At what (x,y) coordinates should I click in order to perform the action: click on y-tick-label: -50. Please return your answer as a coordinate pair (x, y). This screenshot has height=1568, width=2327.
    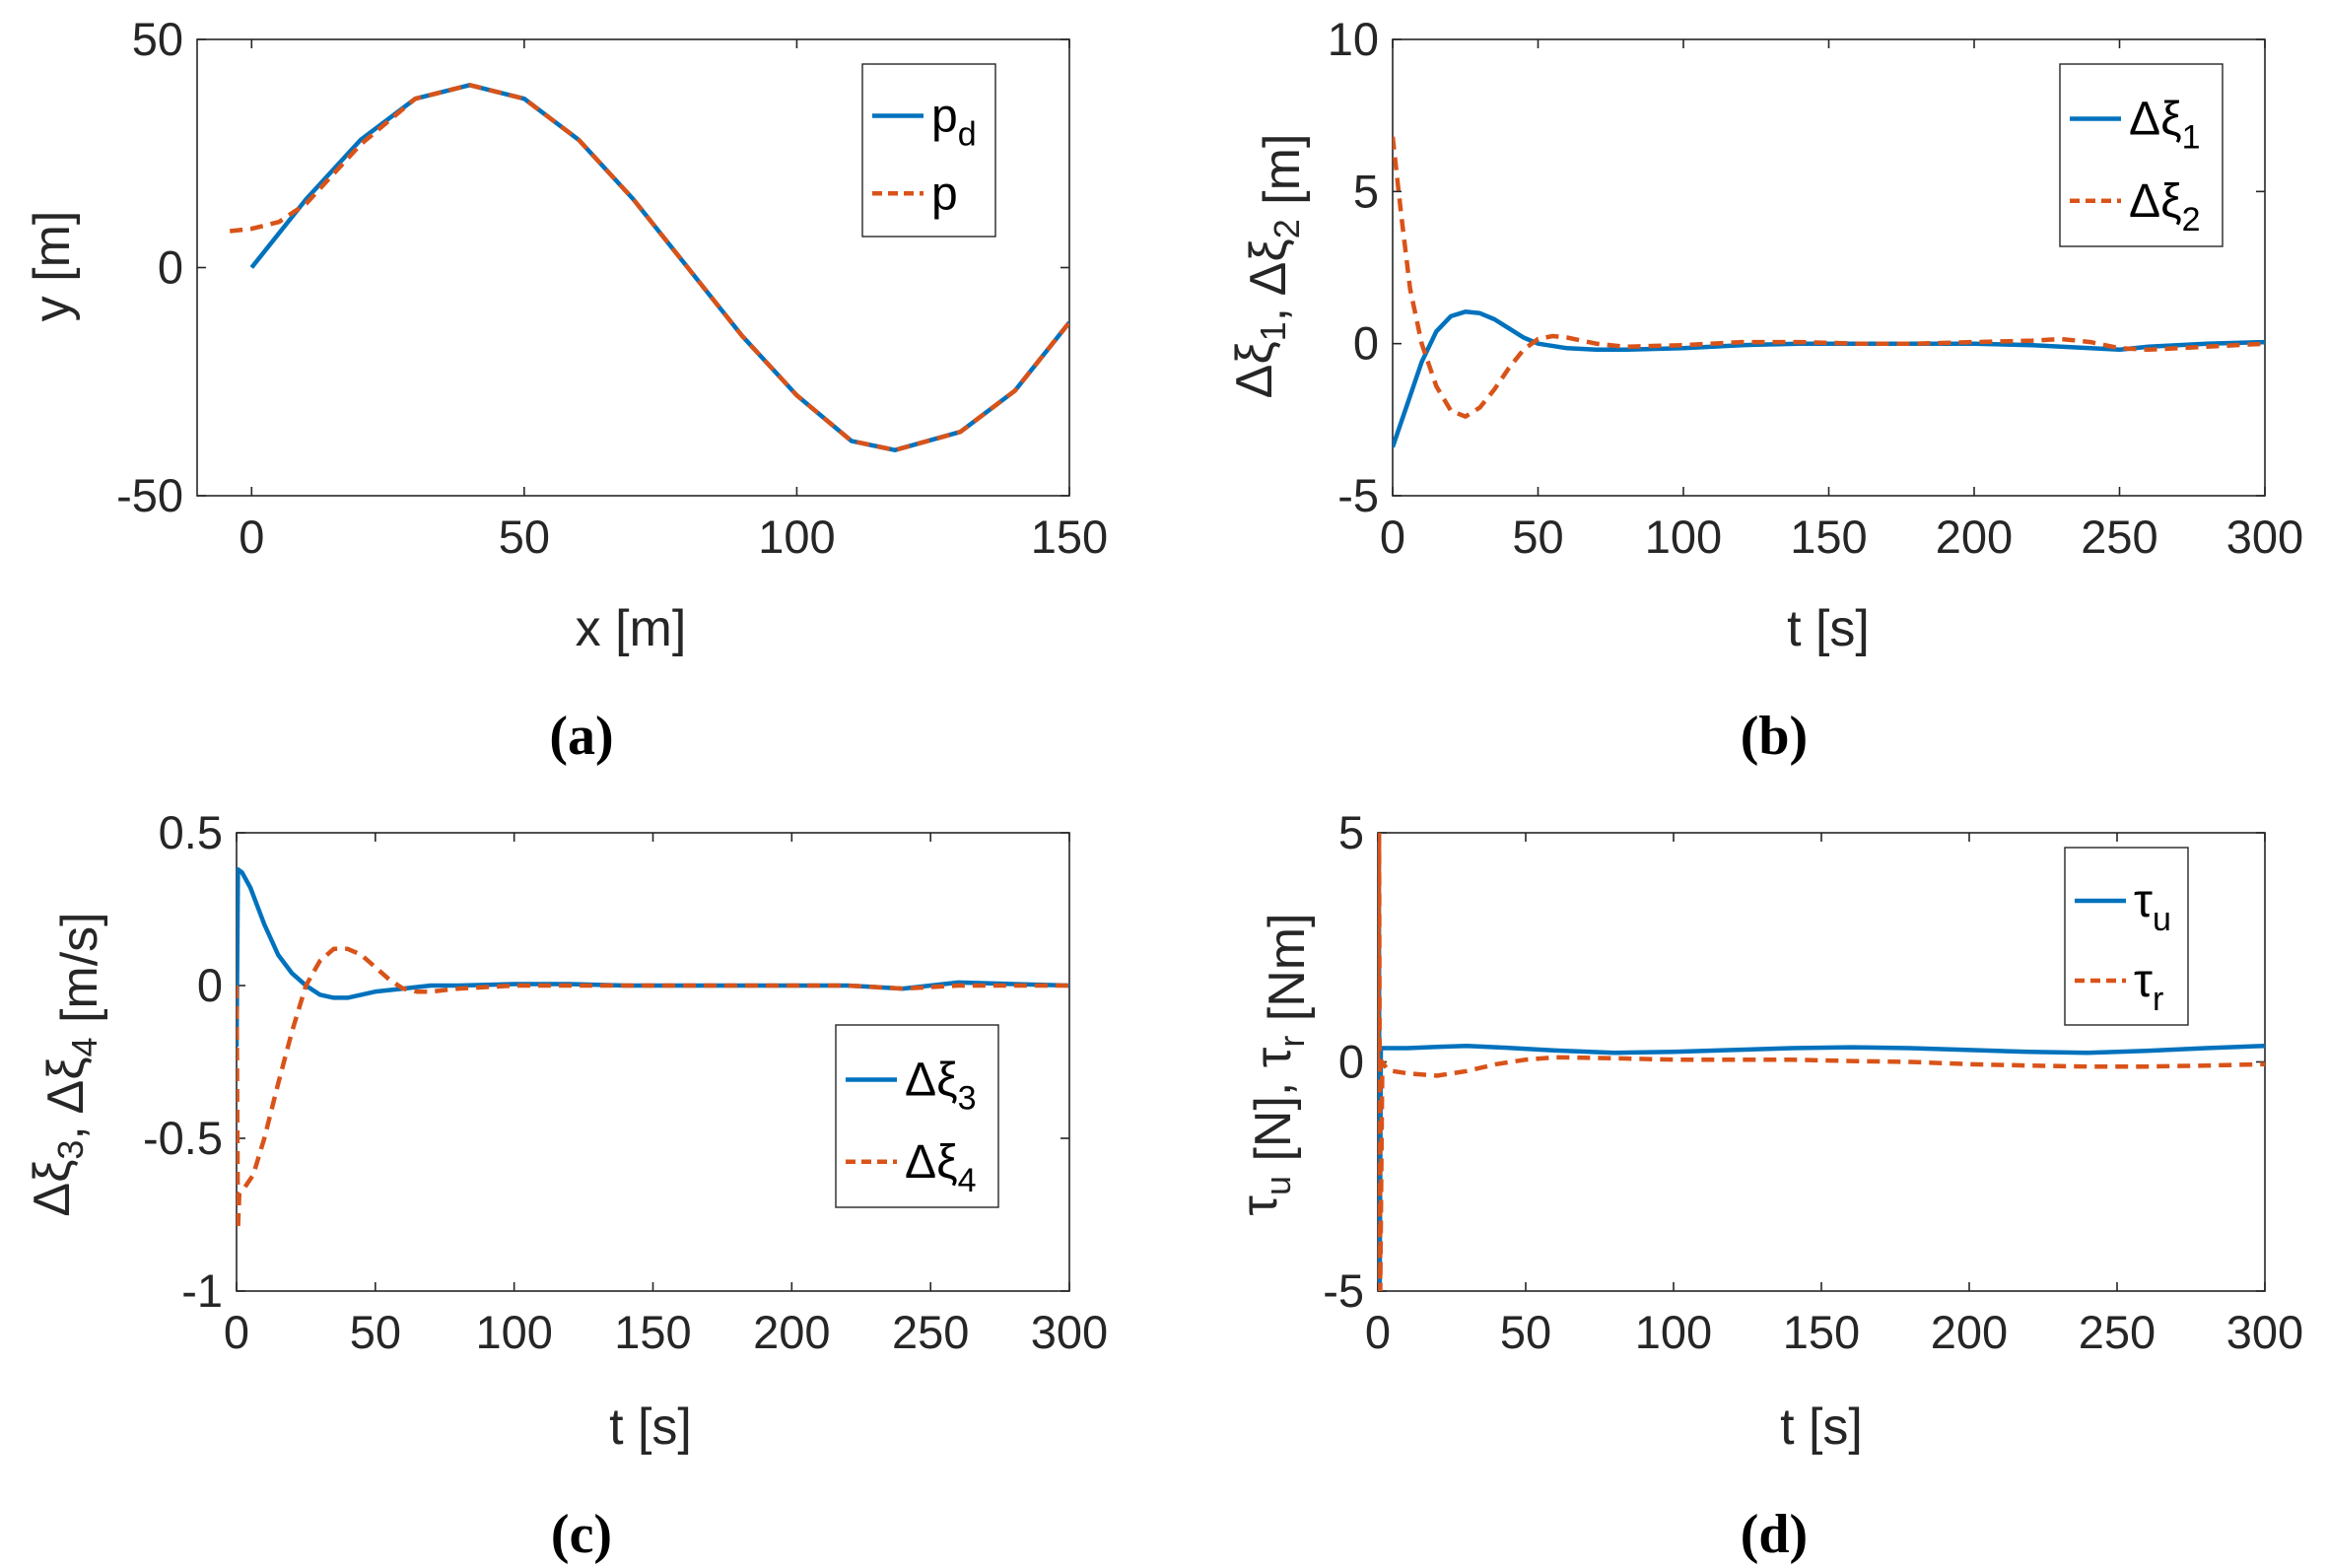
    Looking at the image, I should click on (149, 495).